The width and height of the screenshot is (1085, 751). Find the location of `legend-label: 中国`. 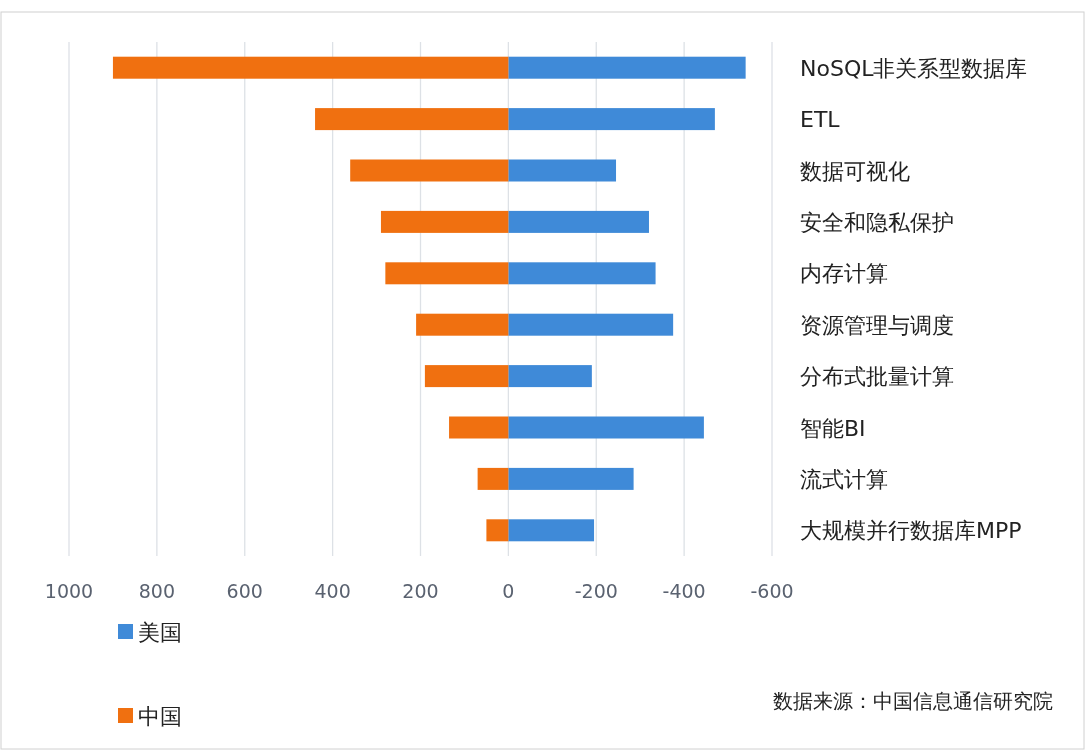

legend-label: 中国 is located at coordinates (160, 716).